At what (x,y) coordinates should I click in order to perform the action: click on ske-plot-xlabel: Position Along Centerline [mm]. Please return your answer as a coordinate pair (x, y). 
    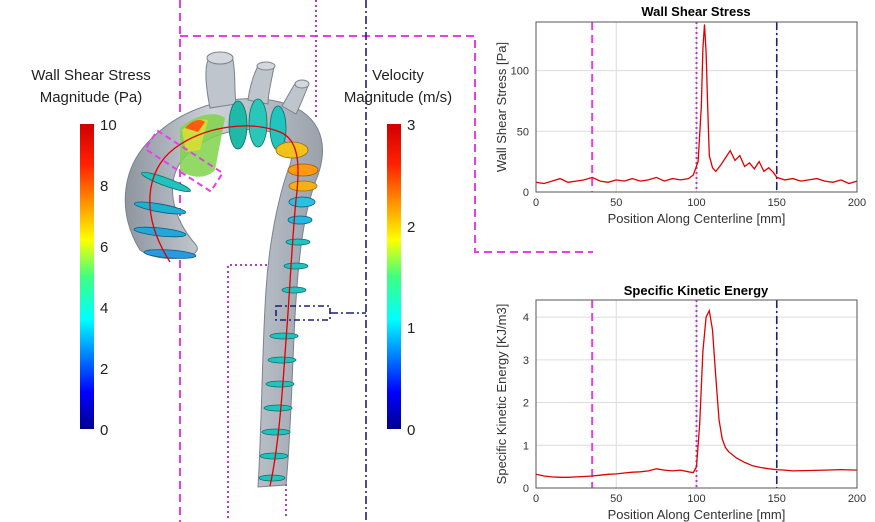
    Looking at the image, I should click on (697, 514).